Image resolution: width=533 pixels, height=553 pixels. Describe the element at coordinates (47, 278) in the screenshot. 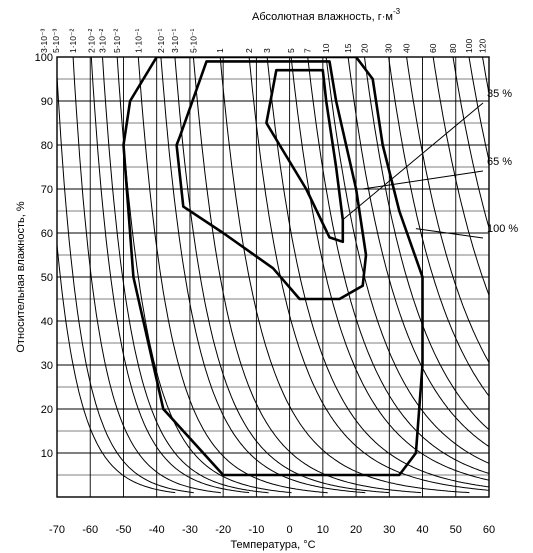

I see `y-tick-label: 50` at that location.